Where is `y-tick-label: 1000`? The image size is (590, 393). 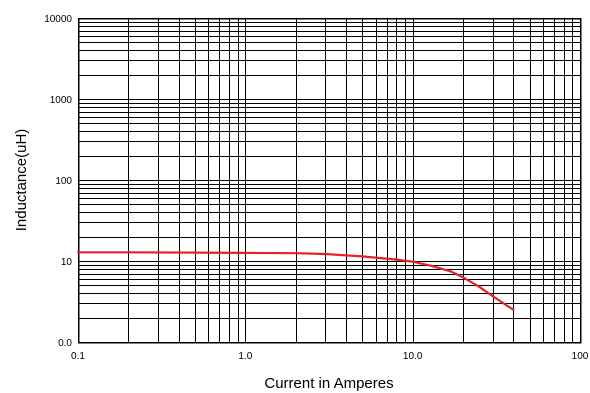
y-tick-label: 1000 is located at coordinates (61, 100).